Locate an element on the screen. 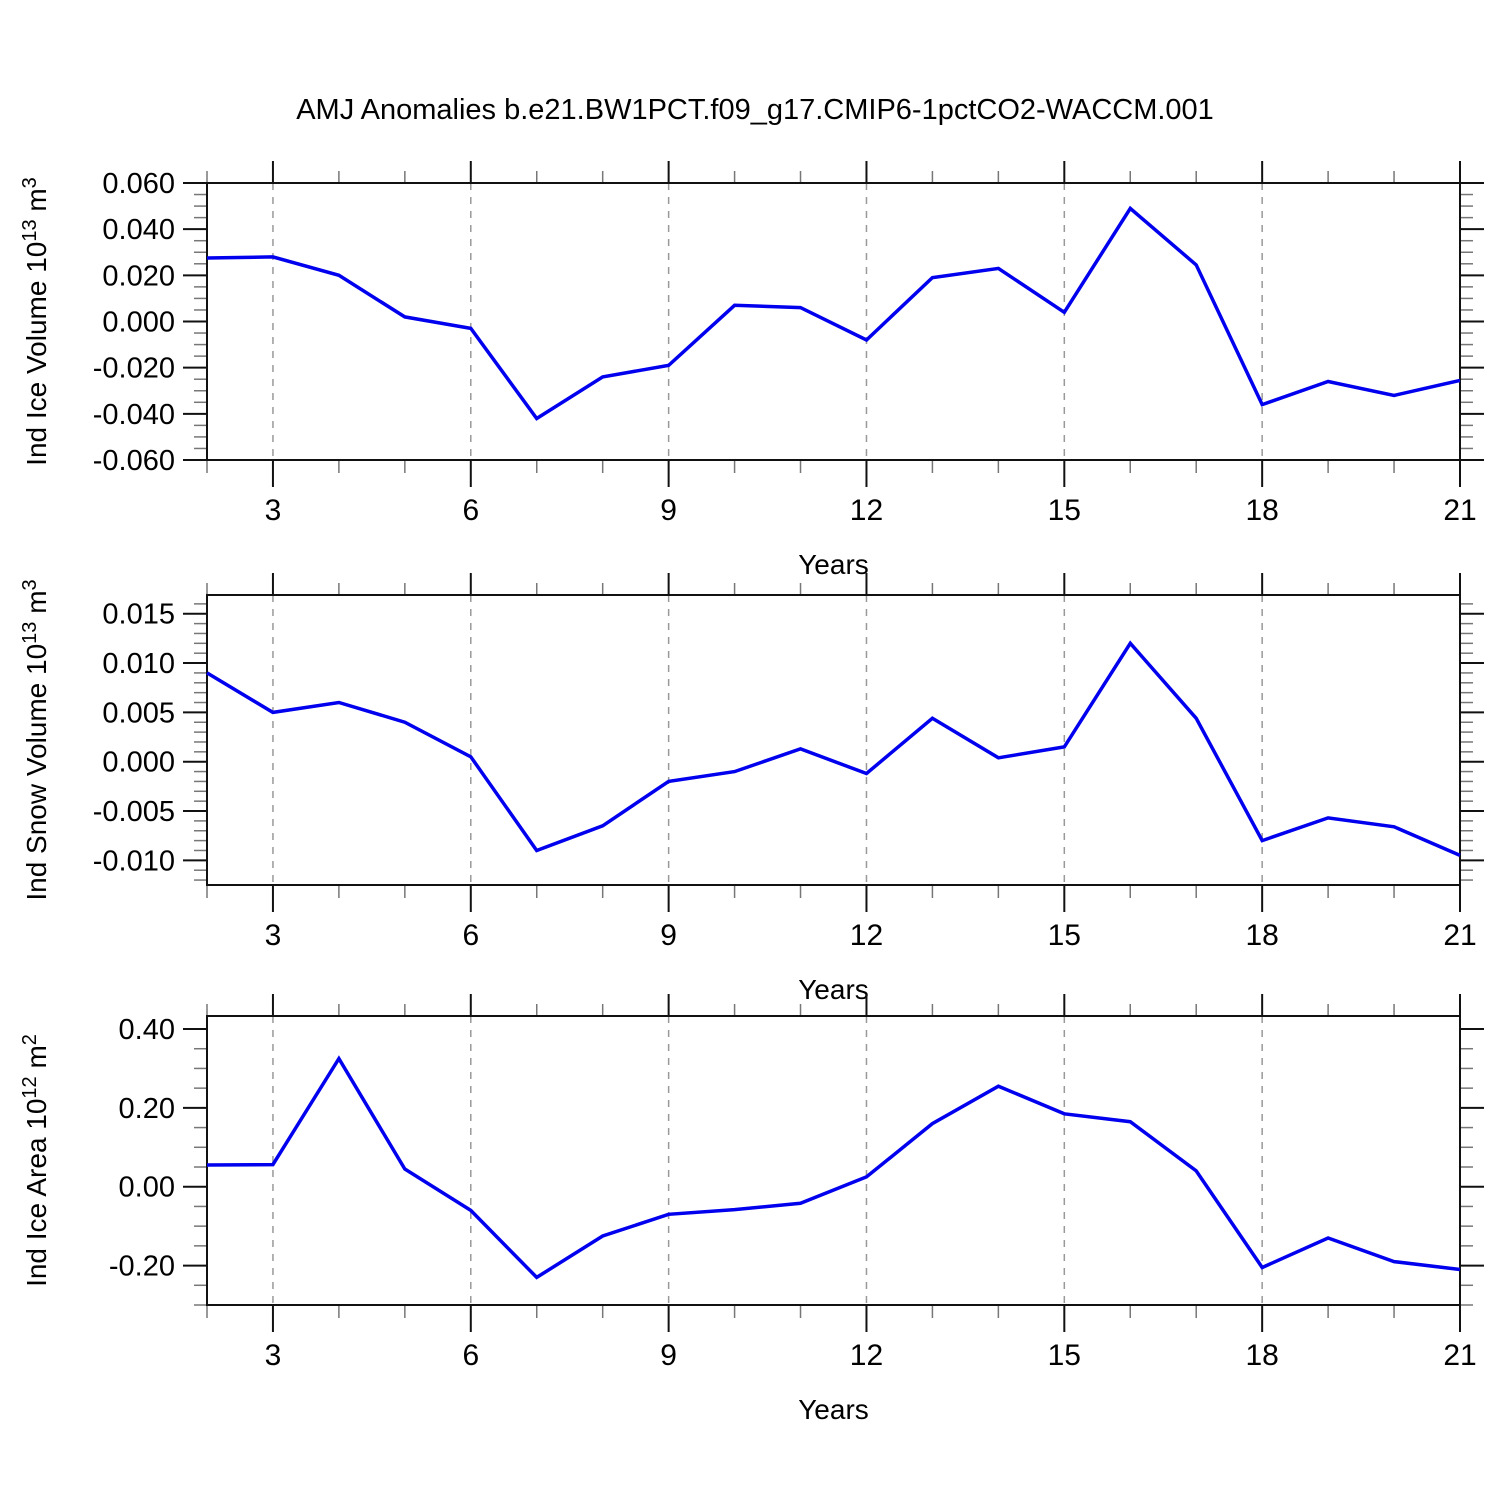 This screenshot has height=1500, width=1500. y-tick-label: -0.040 is located at coordinates (134, 415).